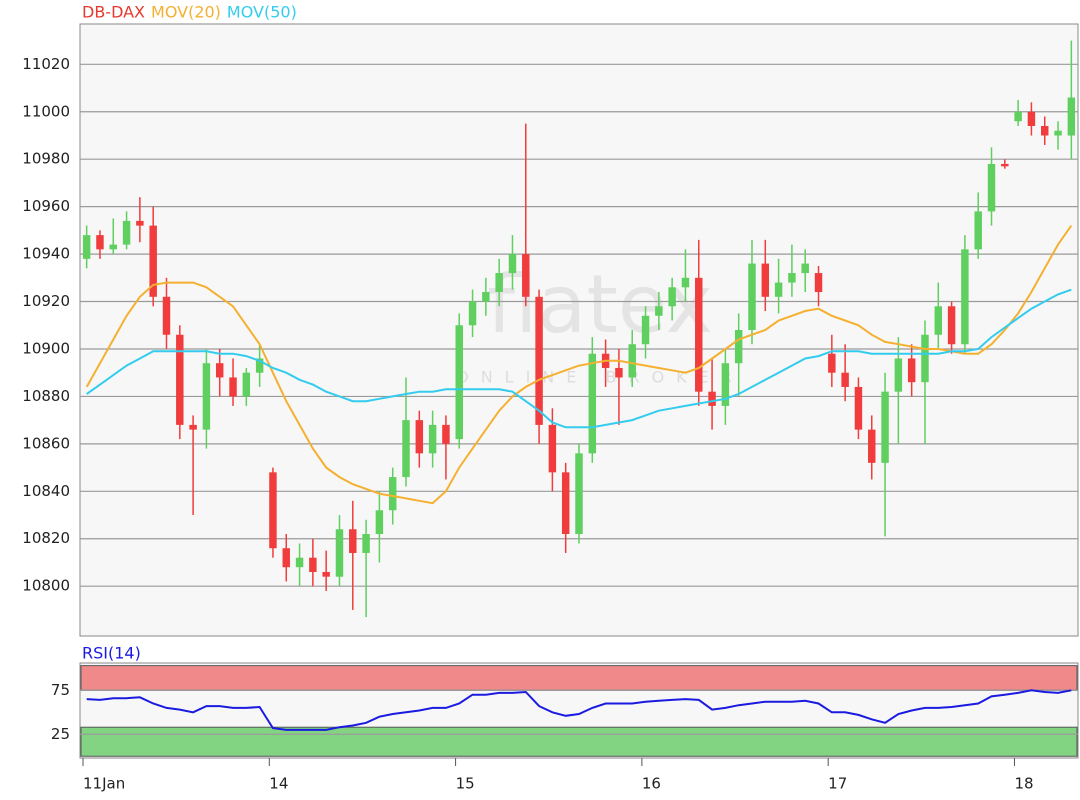 This screenshot has width=1080, height=800. I want to click on y-tick-label: 75, so click(60, 690).